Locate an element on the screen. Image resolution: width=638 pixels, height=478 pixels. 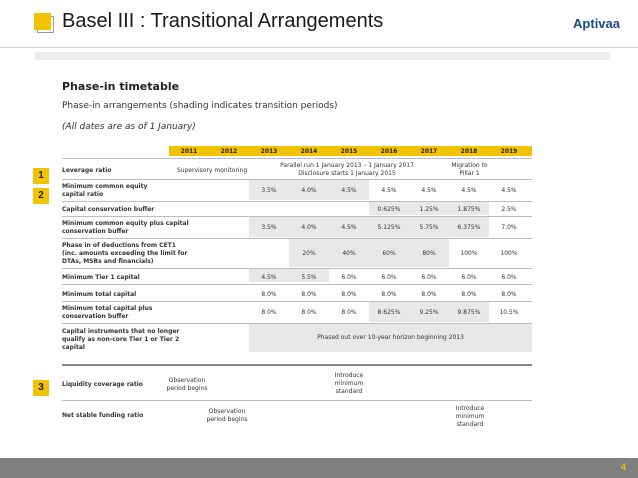
year-2019: 2019 is located at coordinates (509, 151).